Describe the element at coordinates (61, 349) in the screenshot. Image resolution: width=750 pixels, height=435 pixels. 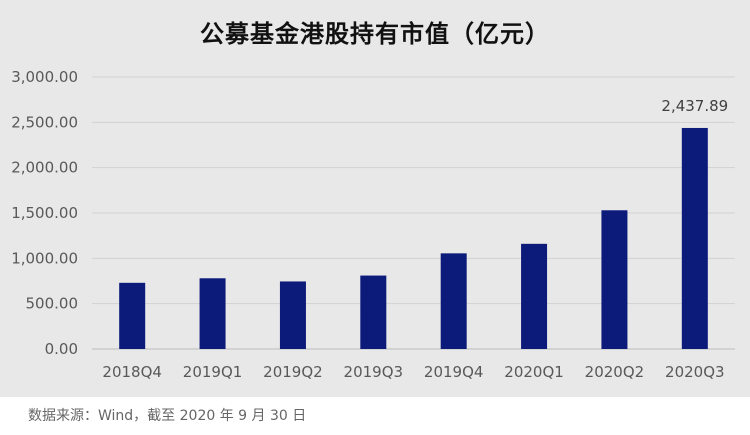
I see `y-tick-label: 0.00` at that location.